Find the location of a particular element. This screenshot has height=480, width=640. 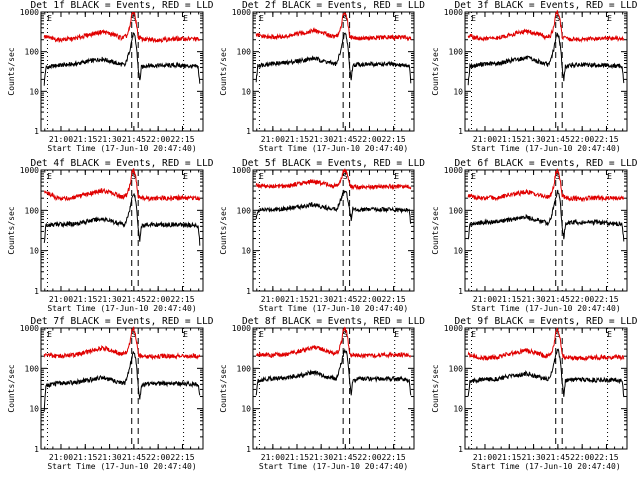

panel-title: Det 2f BLACK = Events, RED = LLD is located at coordinates (333, 5).